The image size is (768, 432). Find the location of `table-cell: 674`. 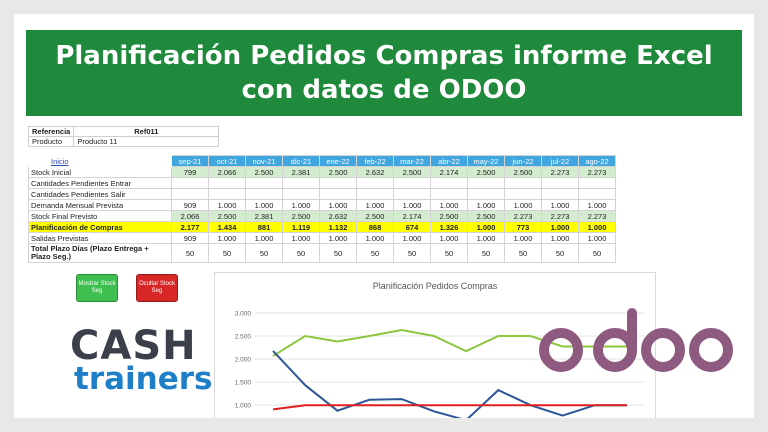

table-cell: 674 is located at coordinates (412, 227).